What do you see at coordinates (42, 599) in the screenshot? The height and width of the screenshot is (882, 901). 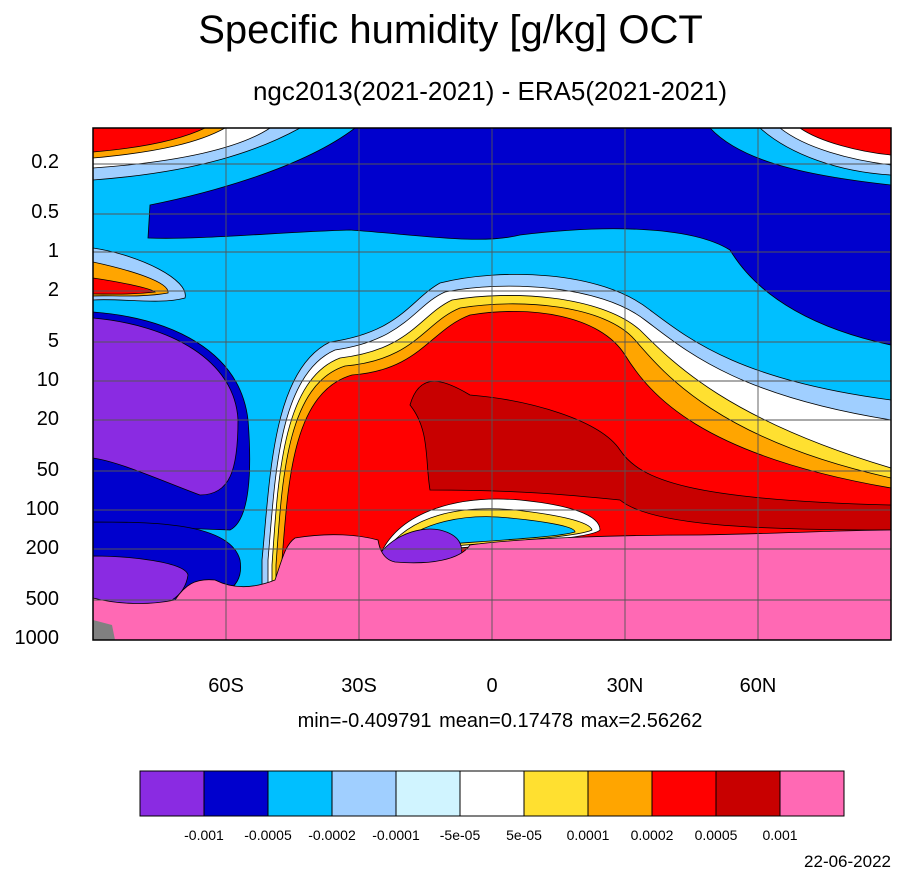 I see `y-tick-label: 500` at bounding box center [42, 599].